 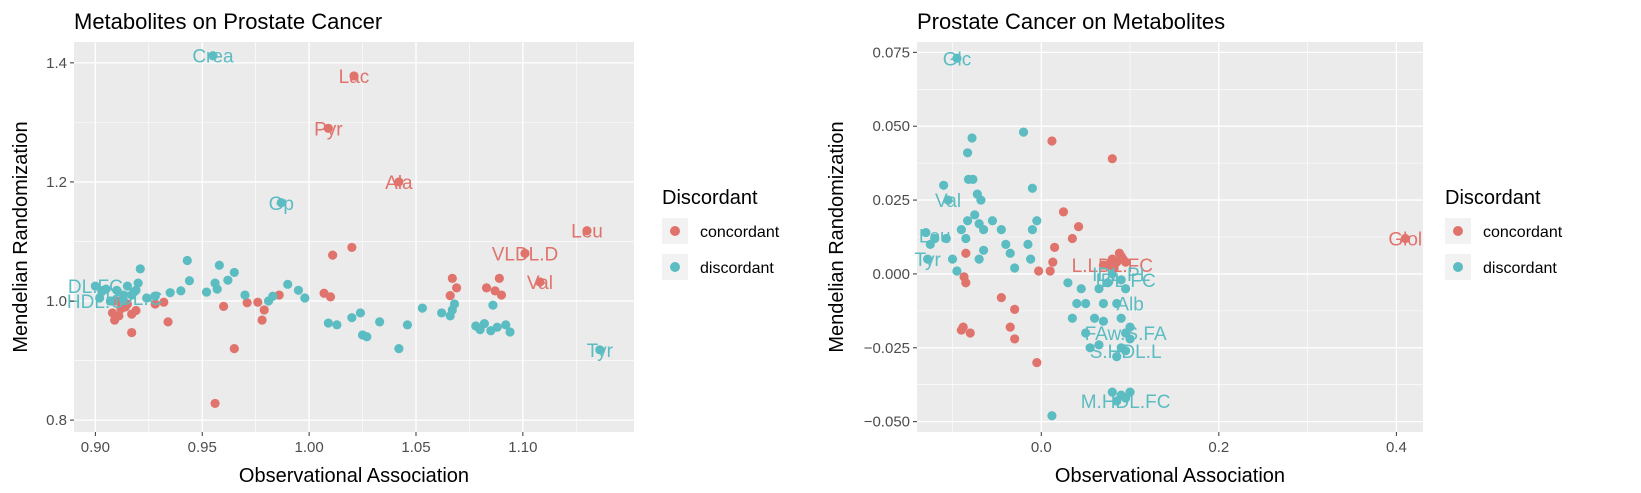 I want to click on legend-title: Discordant, so click(x=710, y=198).